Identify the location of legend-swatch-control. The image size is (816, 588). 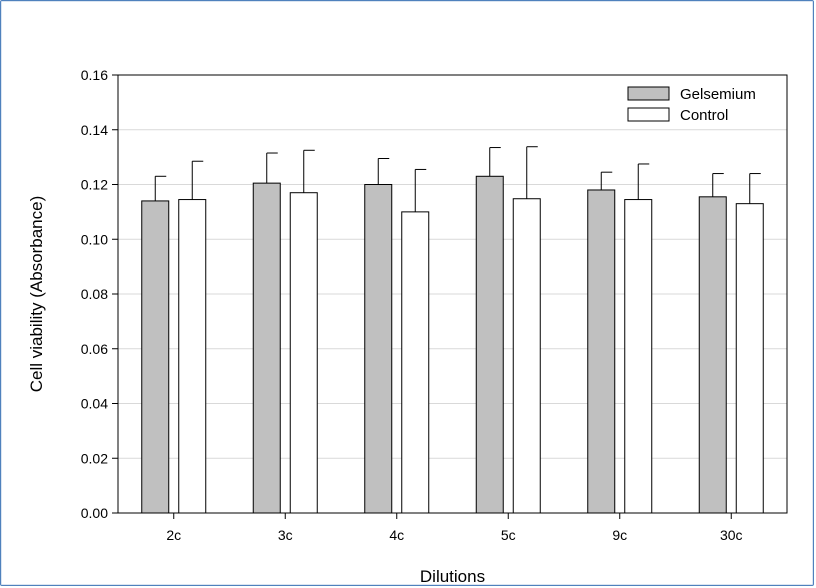
(648, 114).